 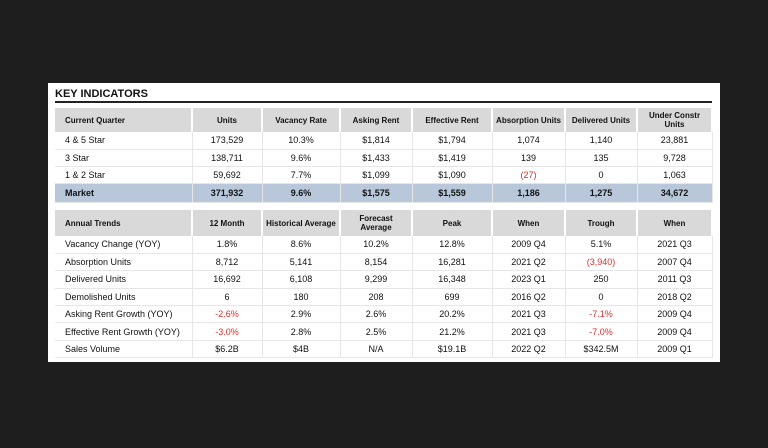 I want to click on table-cell: 250, so click(x=601, y=279).